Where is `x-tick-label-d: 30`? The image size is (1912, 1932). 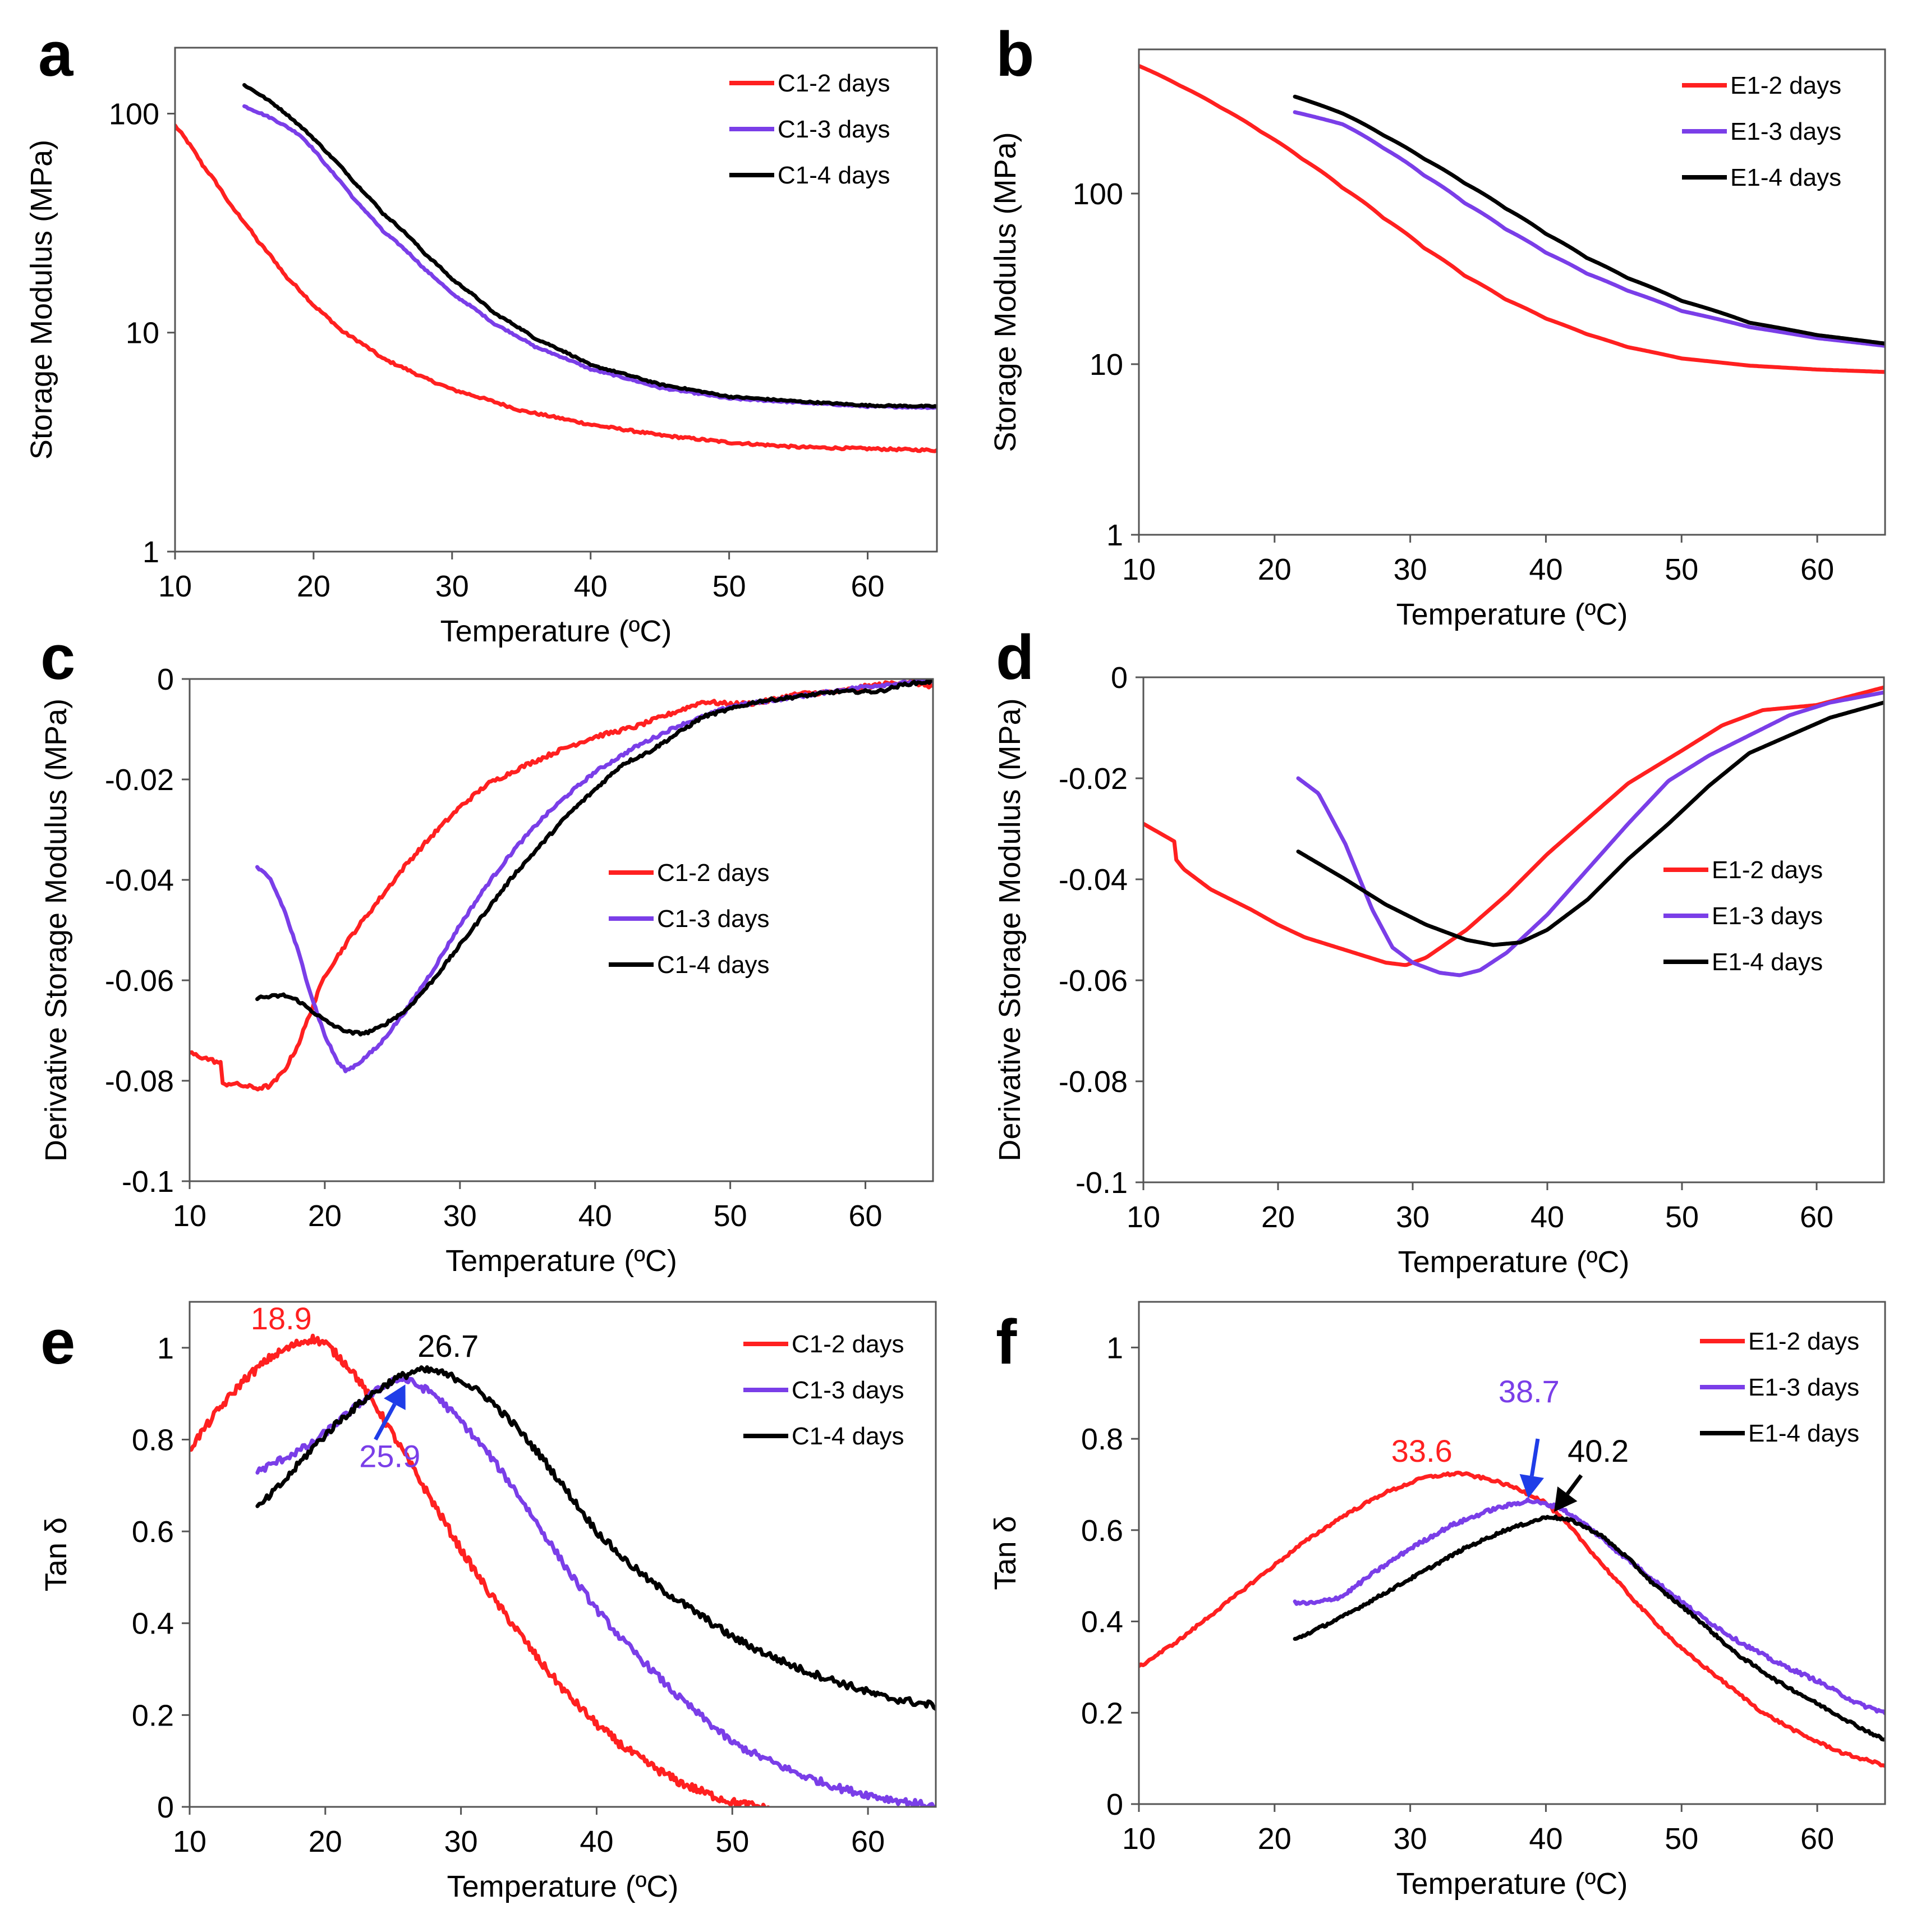
x-tick-label-d: 30 is located at coordinates (1413, 1217).